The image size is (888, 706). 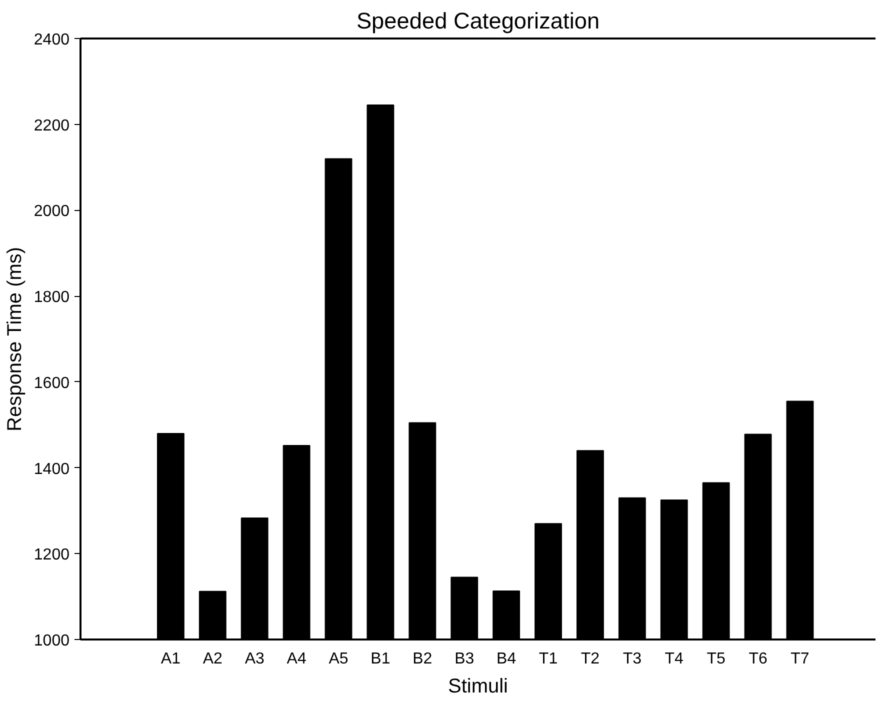 I want to click on y-tick-label: 2000, so click(x=52, y=211).